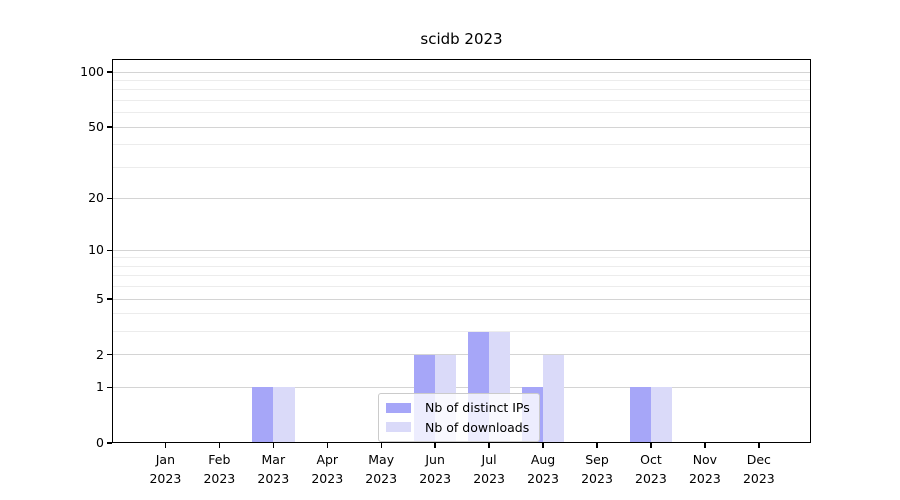 The height and width of the screenshot is (500, 900). I want to click on month-label: Sep, so click(597, 459).